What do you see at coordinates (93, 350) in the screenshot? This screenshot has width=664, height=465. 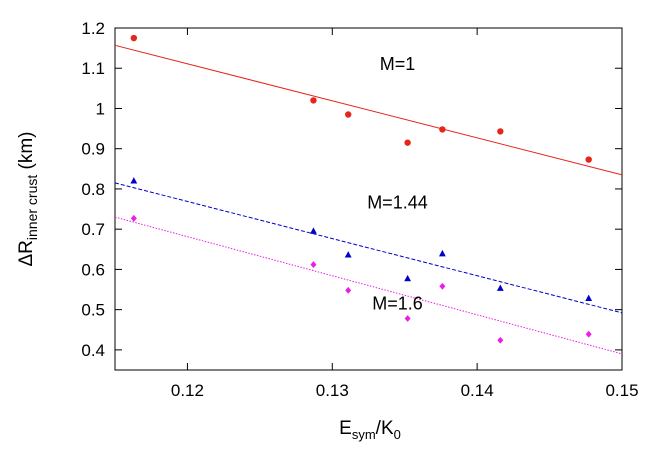 I see `y-tick-label: 0.4` at bounding box center [93, 350].